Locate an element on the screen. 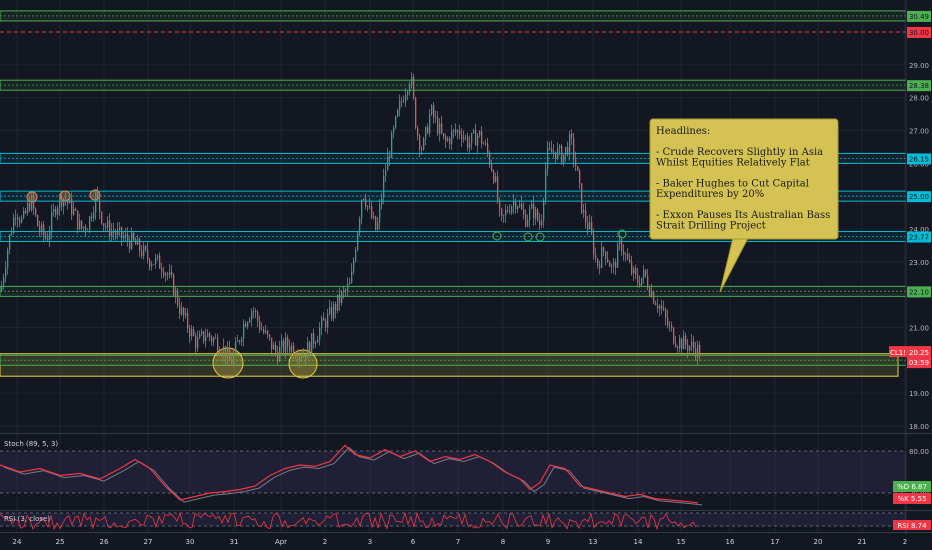  stoch-k-line is located at coordinates (349, 474).